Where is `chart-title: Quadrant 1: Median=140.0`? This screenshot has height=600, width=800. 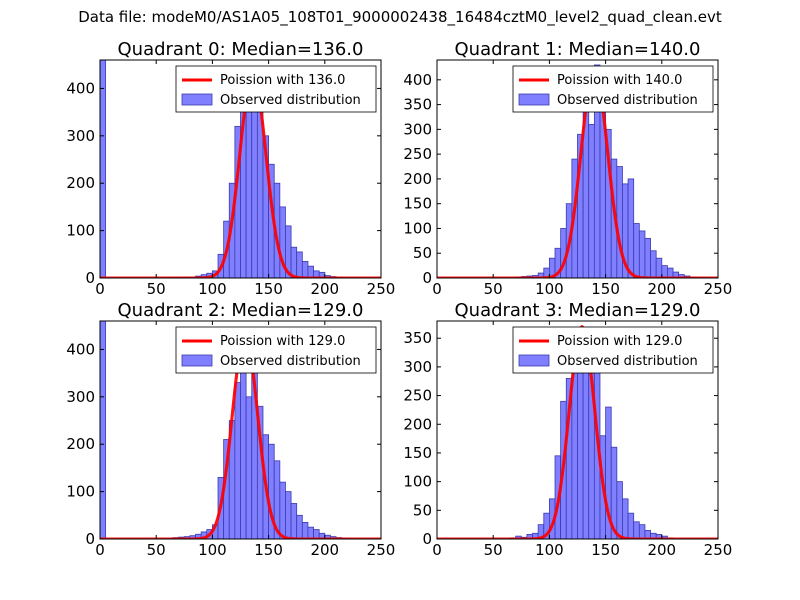 chart-title: Quadrant 1: Median=140.0 is located at coordinates (578, 49).